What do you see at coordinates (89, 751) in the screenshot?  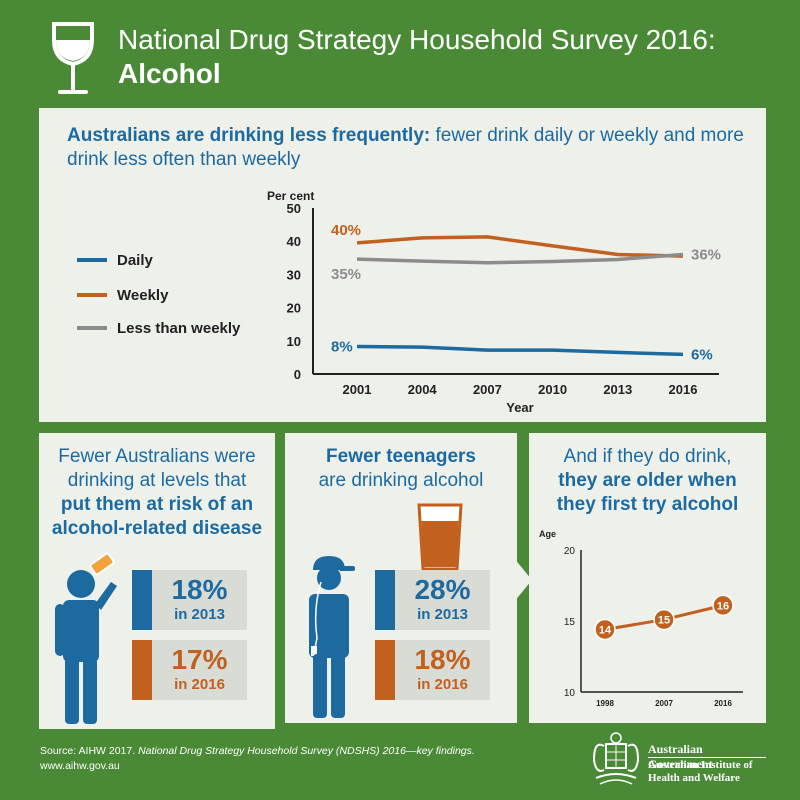 I see `source-prefix: Source: AIHW 2017.` at bounding box center [89, 751].